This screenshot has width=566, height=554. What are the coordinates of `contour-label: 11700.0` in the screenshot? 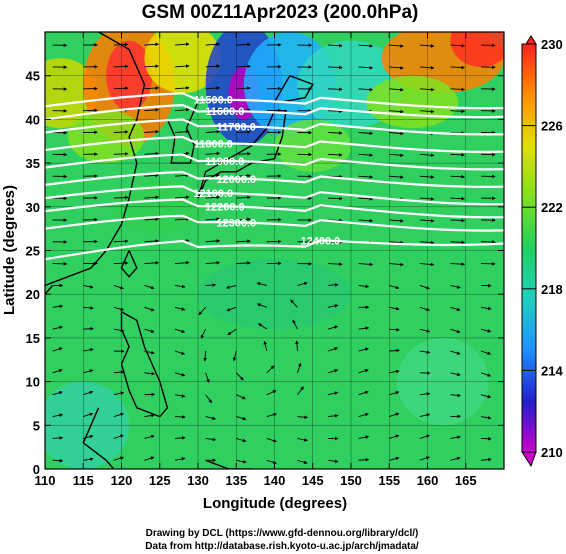 It's located at (236, 127).